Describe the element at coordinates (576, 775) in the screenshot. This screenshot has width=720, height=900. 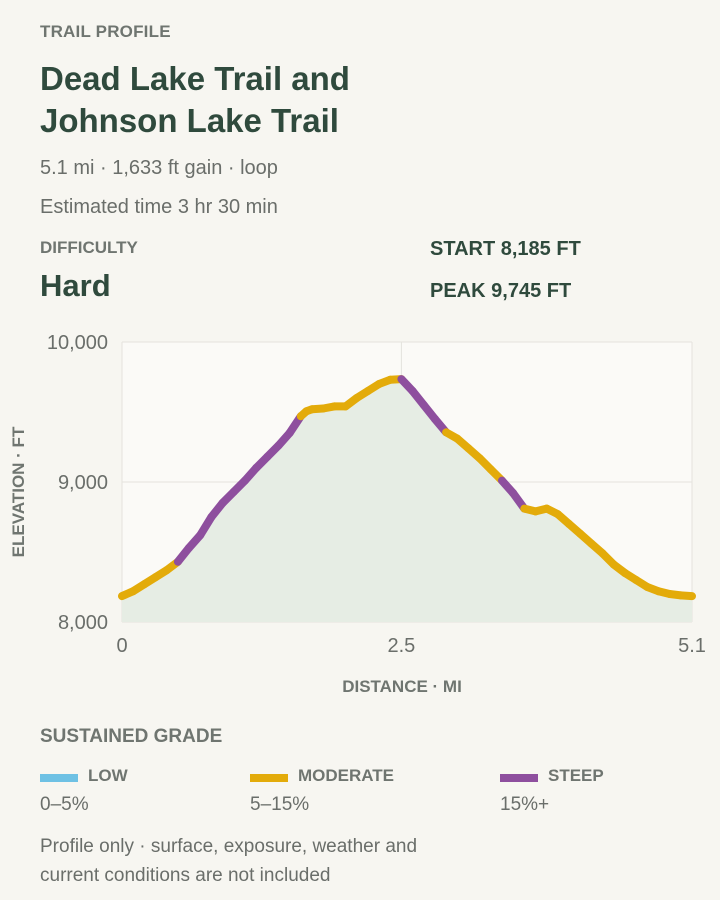
I see `legend-name: STEEP` at that location.